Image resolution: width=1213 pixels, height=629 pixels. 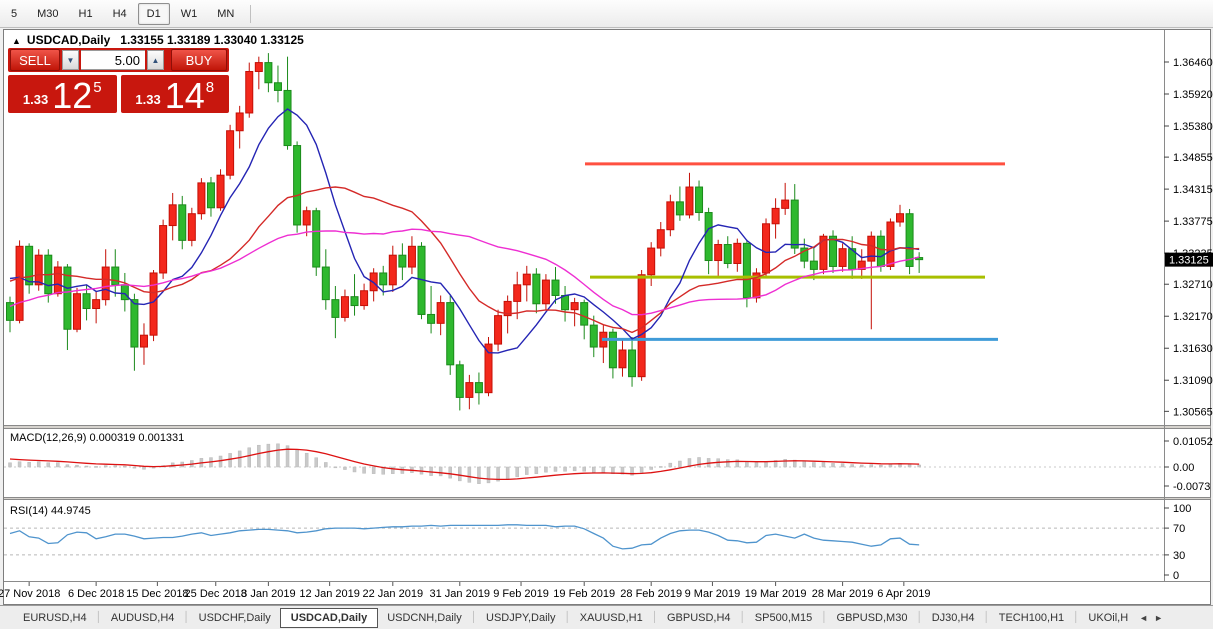 What do you see at coordinates (251, 13) in the screenshot?
I see `toolbar-separator` at bounding box center [251, 13].